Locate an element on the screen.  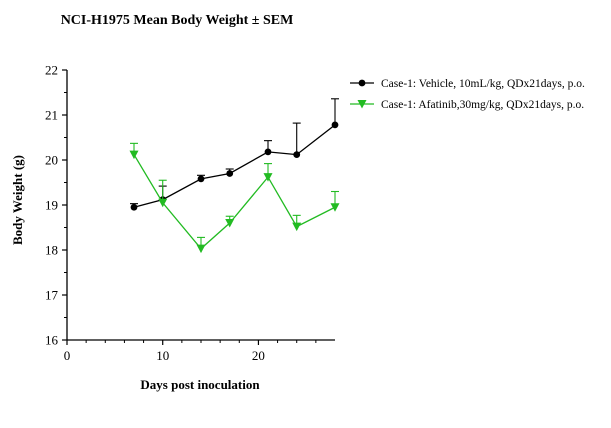
y-tick-label: 22 is located at coordinates (51, 70).